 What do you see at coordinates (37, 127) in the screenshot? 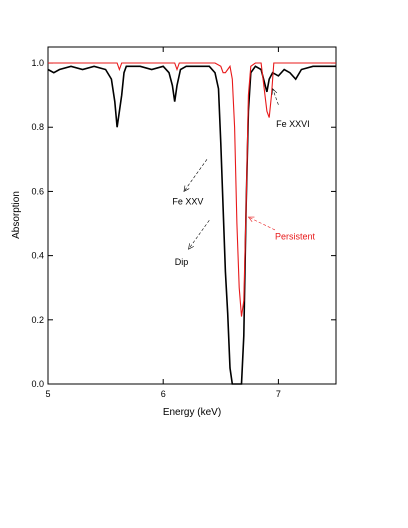
I see `y-tick-label: 0.8` at bounding box center [37, 127].